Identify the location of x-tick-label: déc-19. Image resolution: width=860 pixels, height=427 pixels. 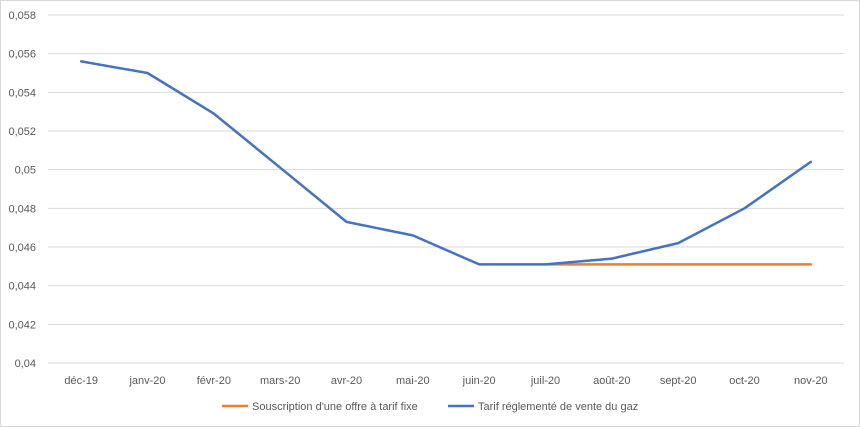
(81, 381).